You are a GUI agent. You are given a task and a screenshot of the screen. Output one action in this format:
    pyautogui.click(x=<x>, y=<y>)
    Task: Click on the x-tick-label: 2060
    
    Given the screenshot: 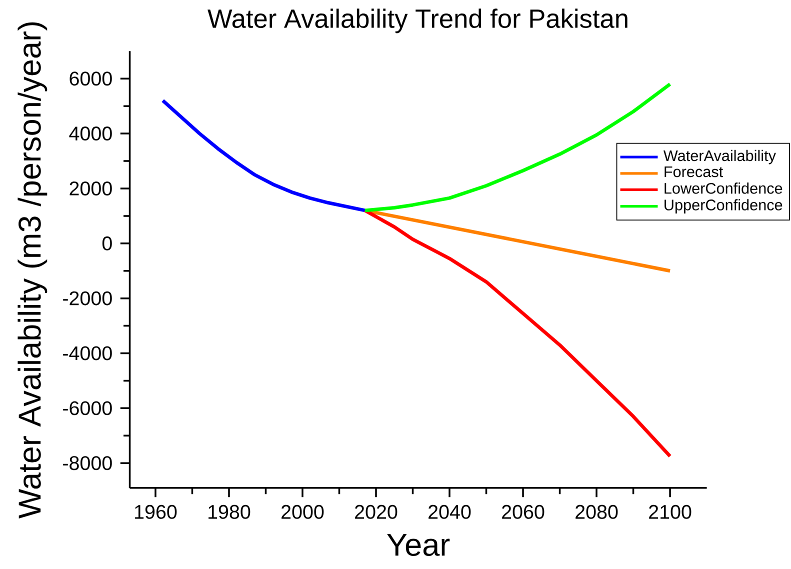 What is the action you would take?
    pyautogui.click(x=523, y=511)
    